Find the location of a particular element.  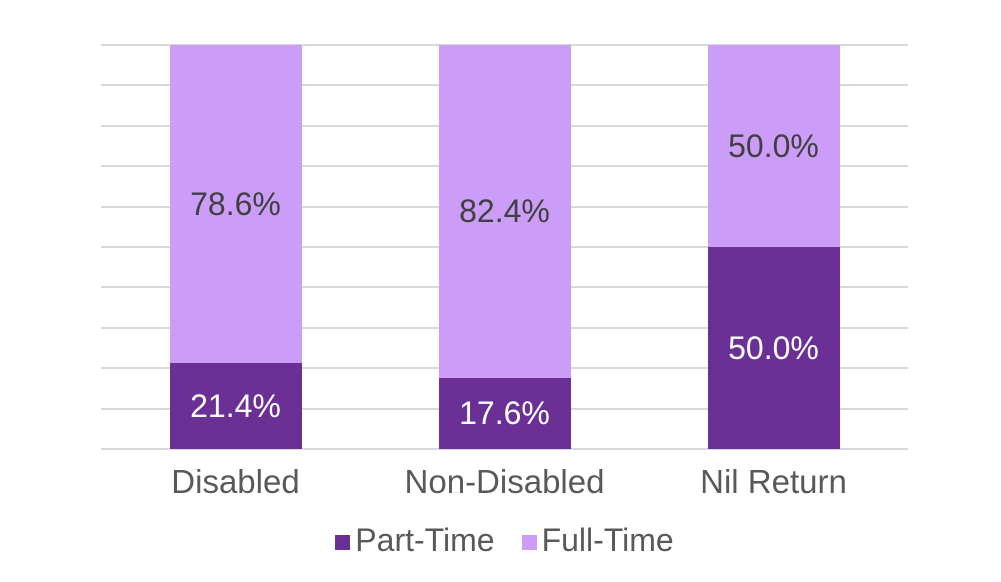

x-axis-line is located at coordinates (504, 449).